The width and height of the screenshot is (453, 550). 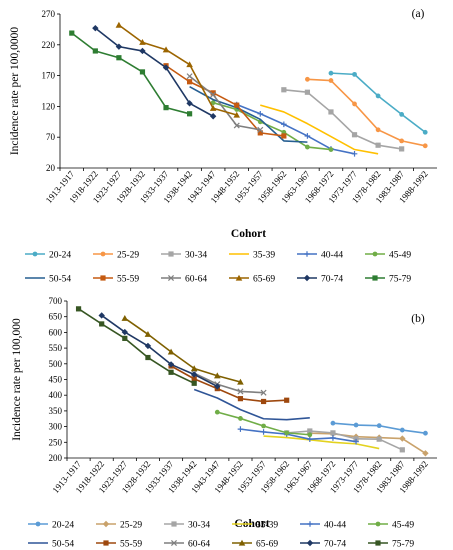 What do you see at coordinates (56, 427) in the screenshot?
I see `y-tick-label: 300` at bounding box center [56, 427].